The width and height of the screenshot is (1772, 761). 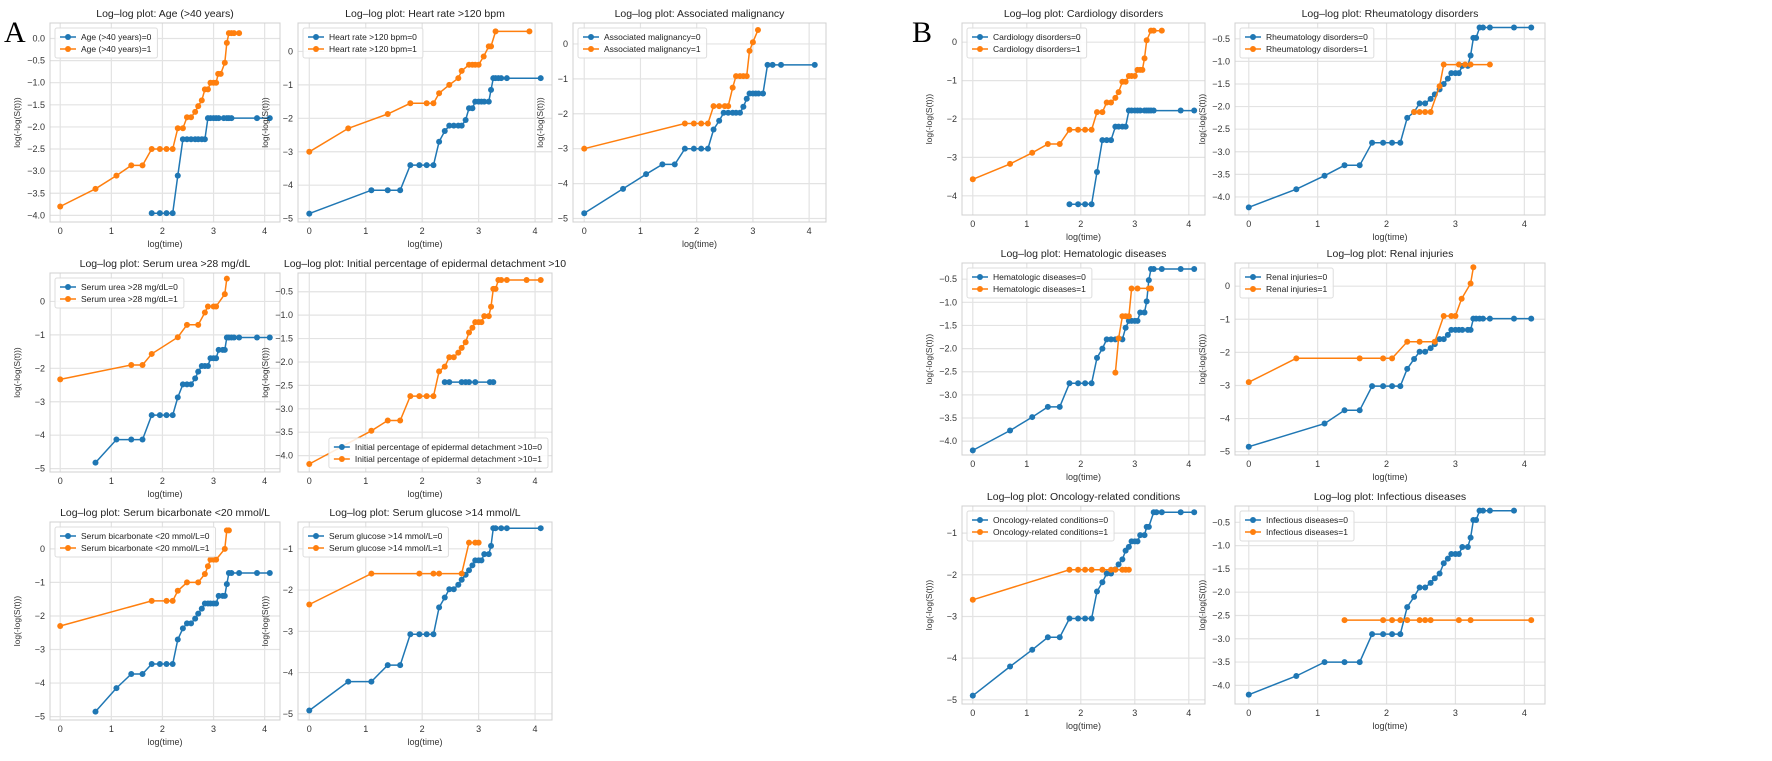 What do you see at coordinates (1050, 520) in the screenshot?
I see `legend-entry: Oncology-related conditions=0` at bounding box center [1050, 520].